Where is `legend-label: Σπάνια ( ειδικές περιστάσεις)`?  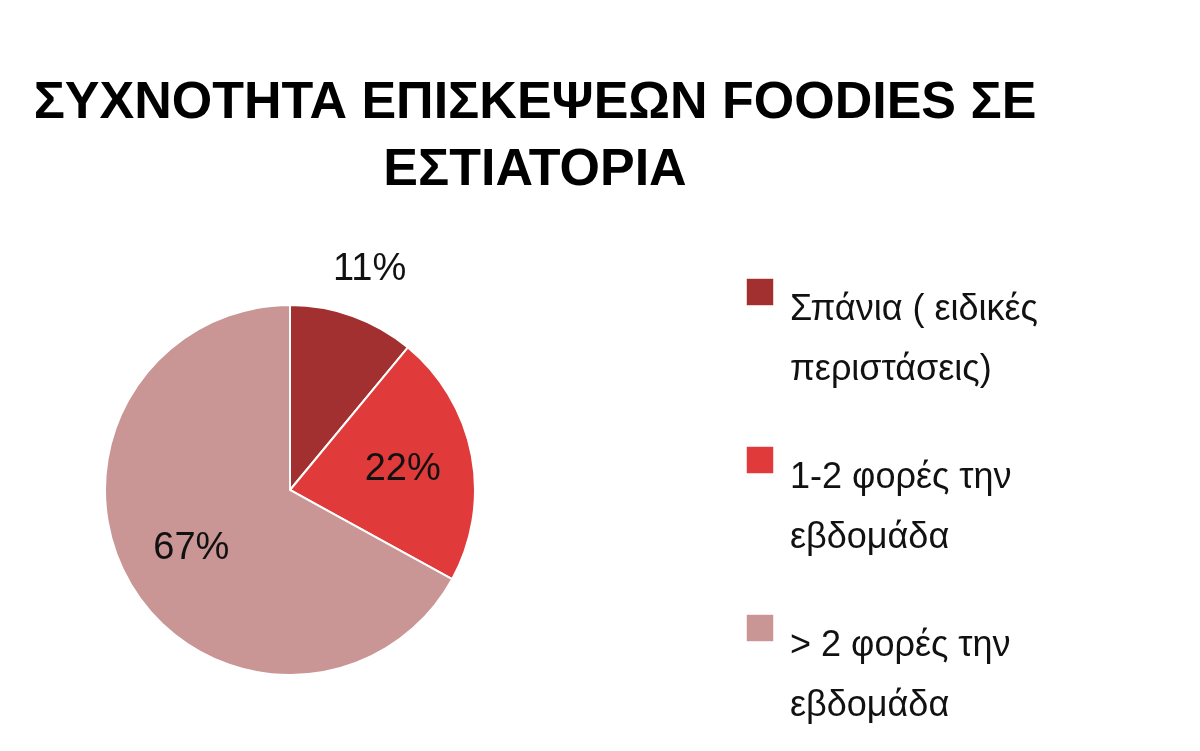
legend-label: Σπάνια ( ειδικές περιστάσεις) is located at coordinates (914, 337).